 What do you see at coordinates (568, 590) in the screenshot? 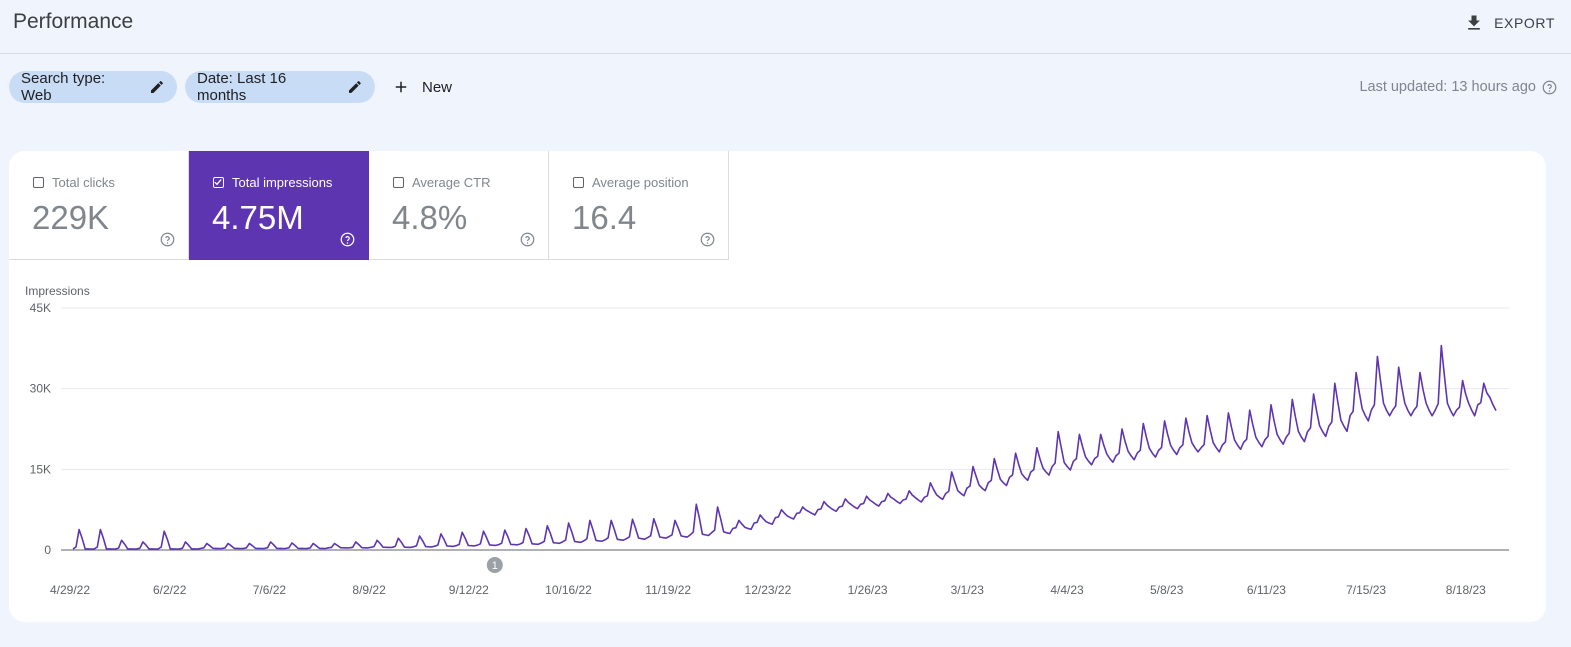
I see `x-tick-label: 10/16/22` at bounding box center [568, 590].